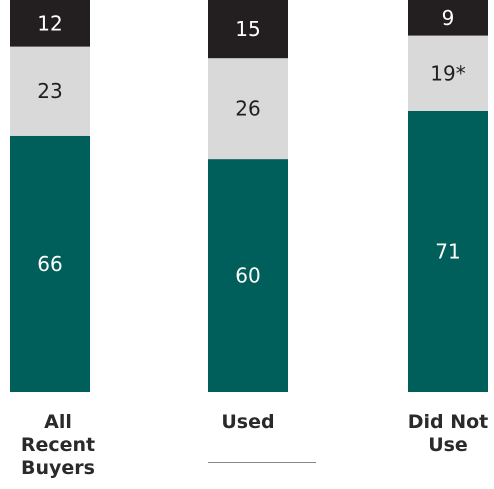  Describe the element at coordinates (448, 422) in the screenshot. I see `category-label-line: Did Not` at that location.